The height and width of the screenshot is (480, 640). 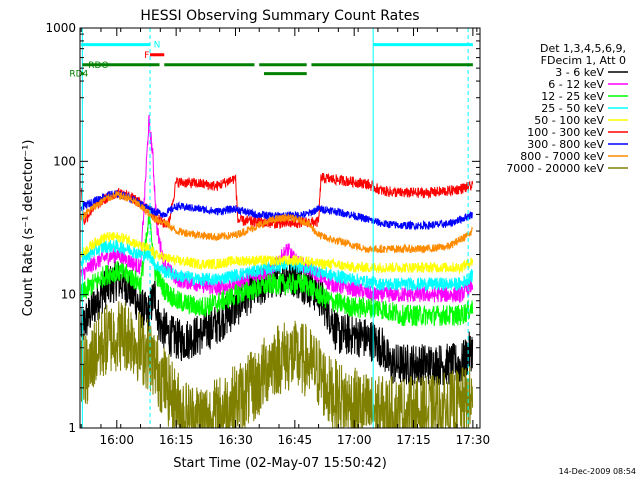 What do you see at coordinates (562, 156) in the screenshot?
I see `legend-label: 800 - 7000 keV` at bounding box center [562, 156].